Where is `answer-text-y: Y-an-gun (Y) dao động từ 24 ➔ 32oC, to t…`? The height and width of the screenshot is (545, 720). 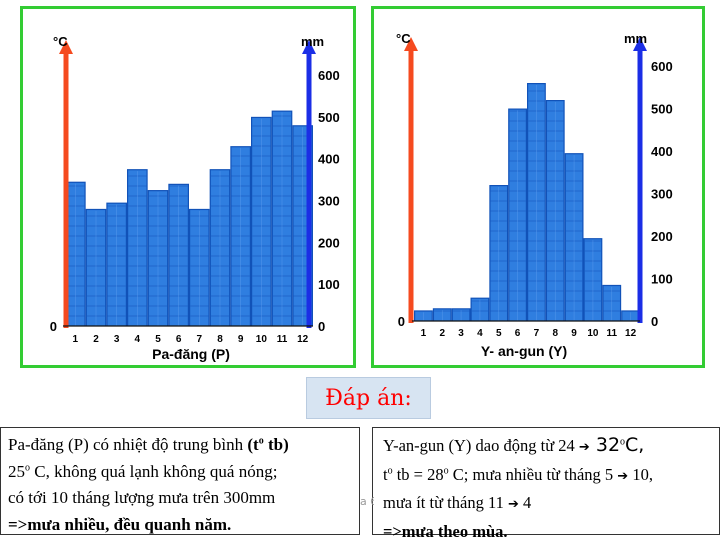
answer-text-y: Y-an-gun (Y) dao động từ 24 ➔ 32oC, to t… is located at coordinates (546, 481).